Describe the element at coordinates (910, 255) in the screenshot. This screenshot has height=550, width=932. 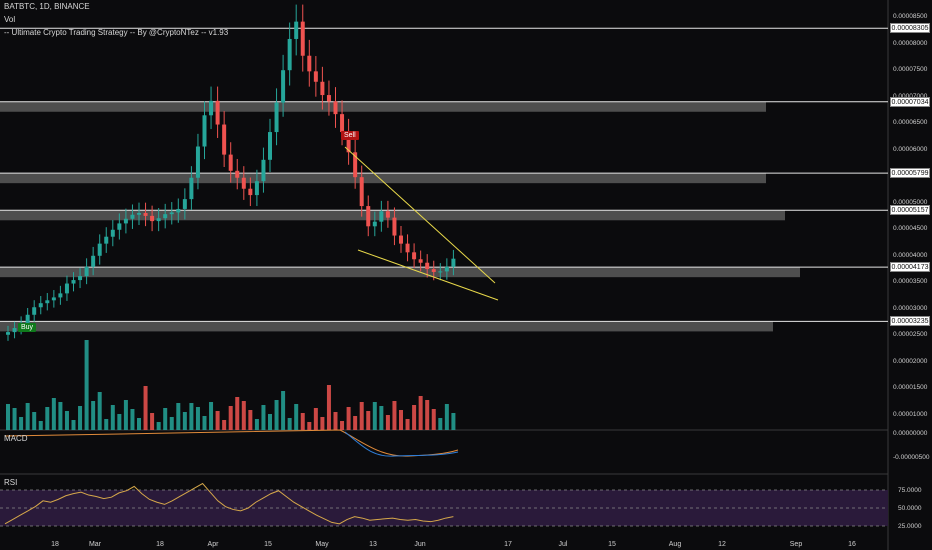
I see `price-axis-label: 0.00004000` at that location.